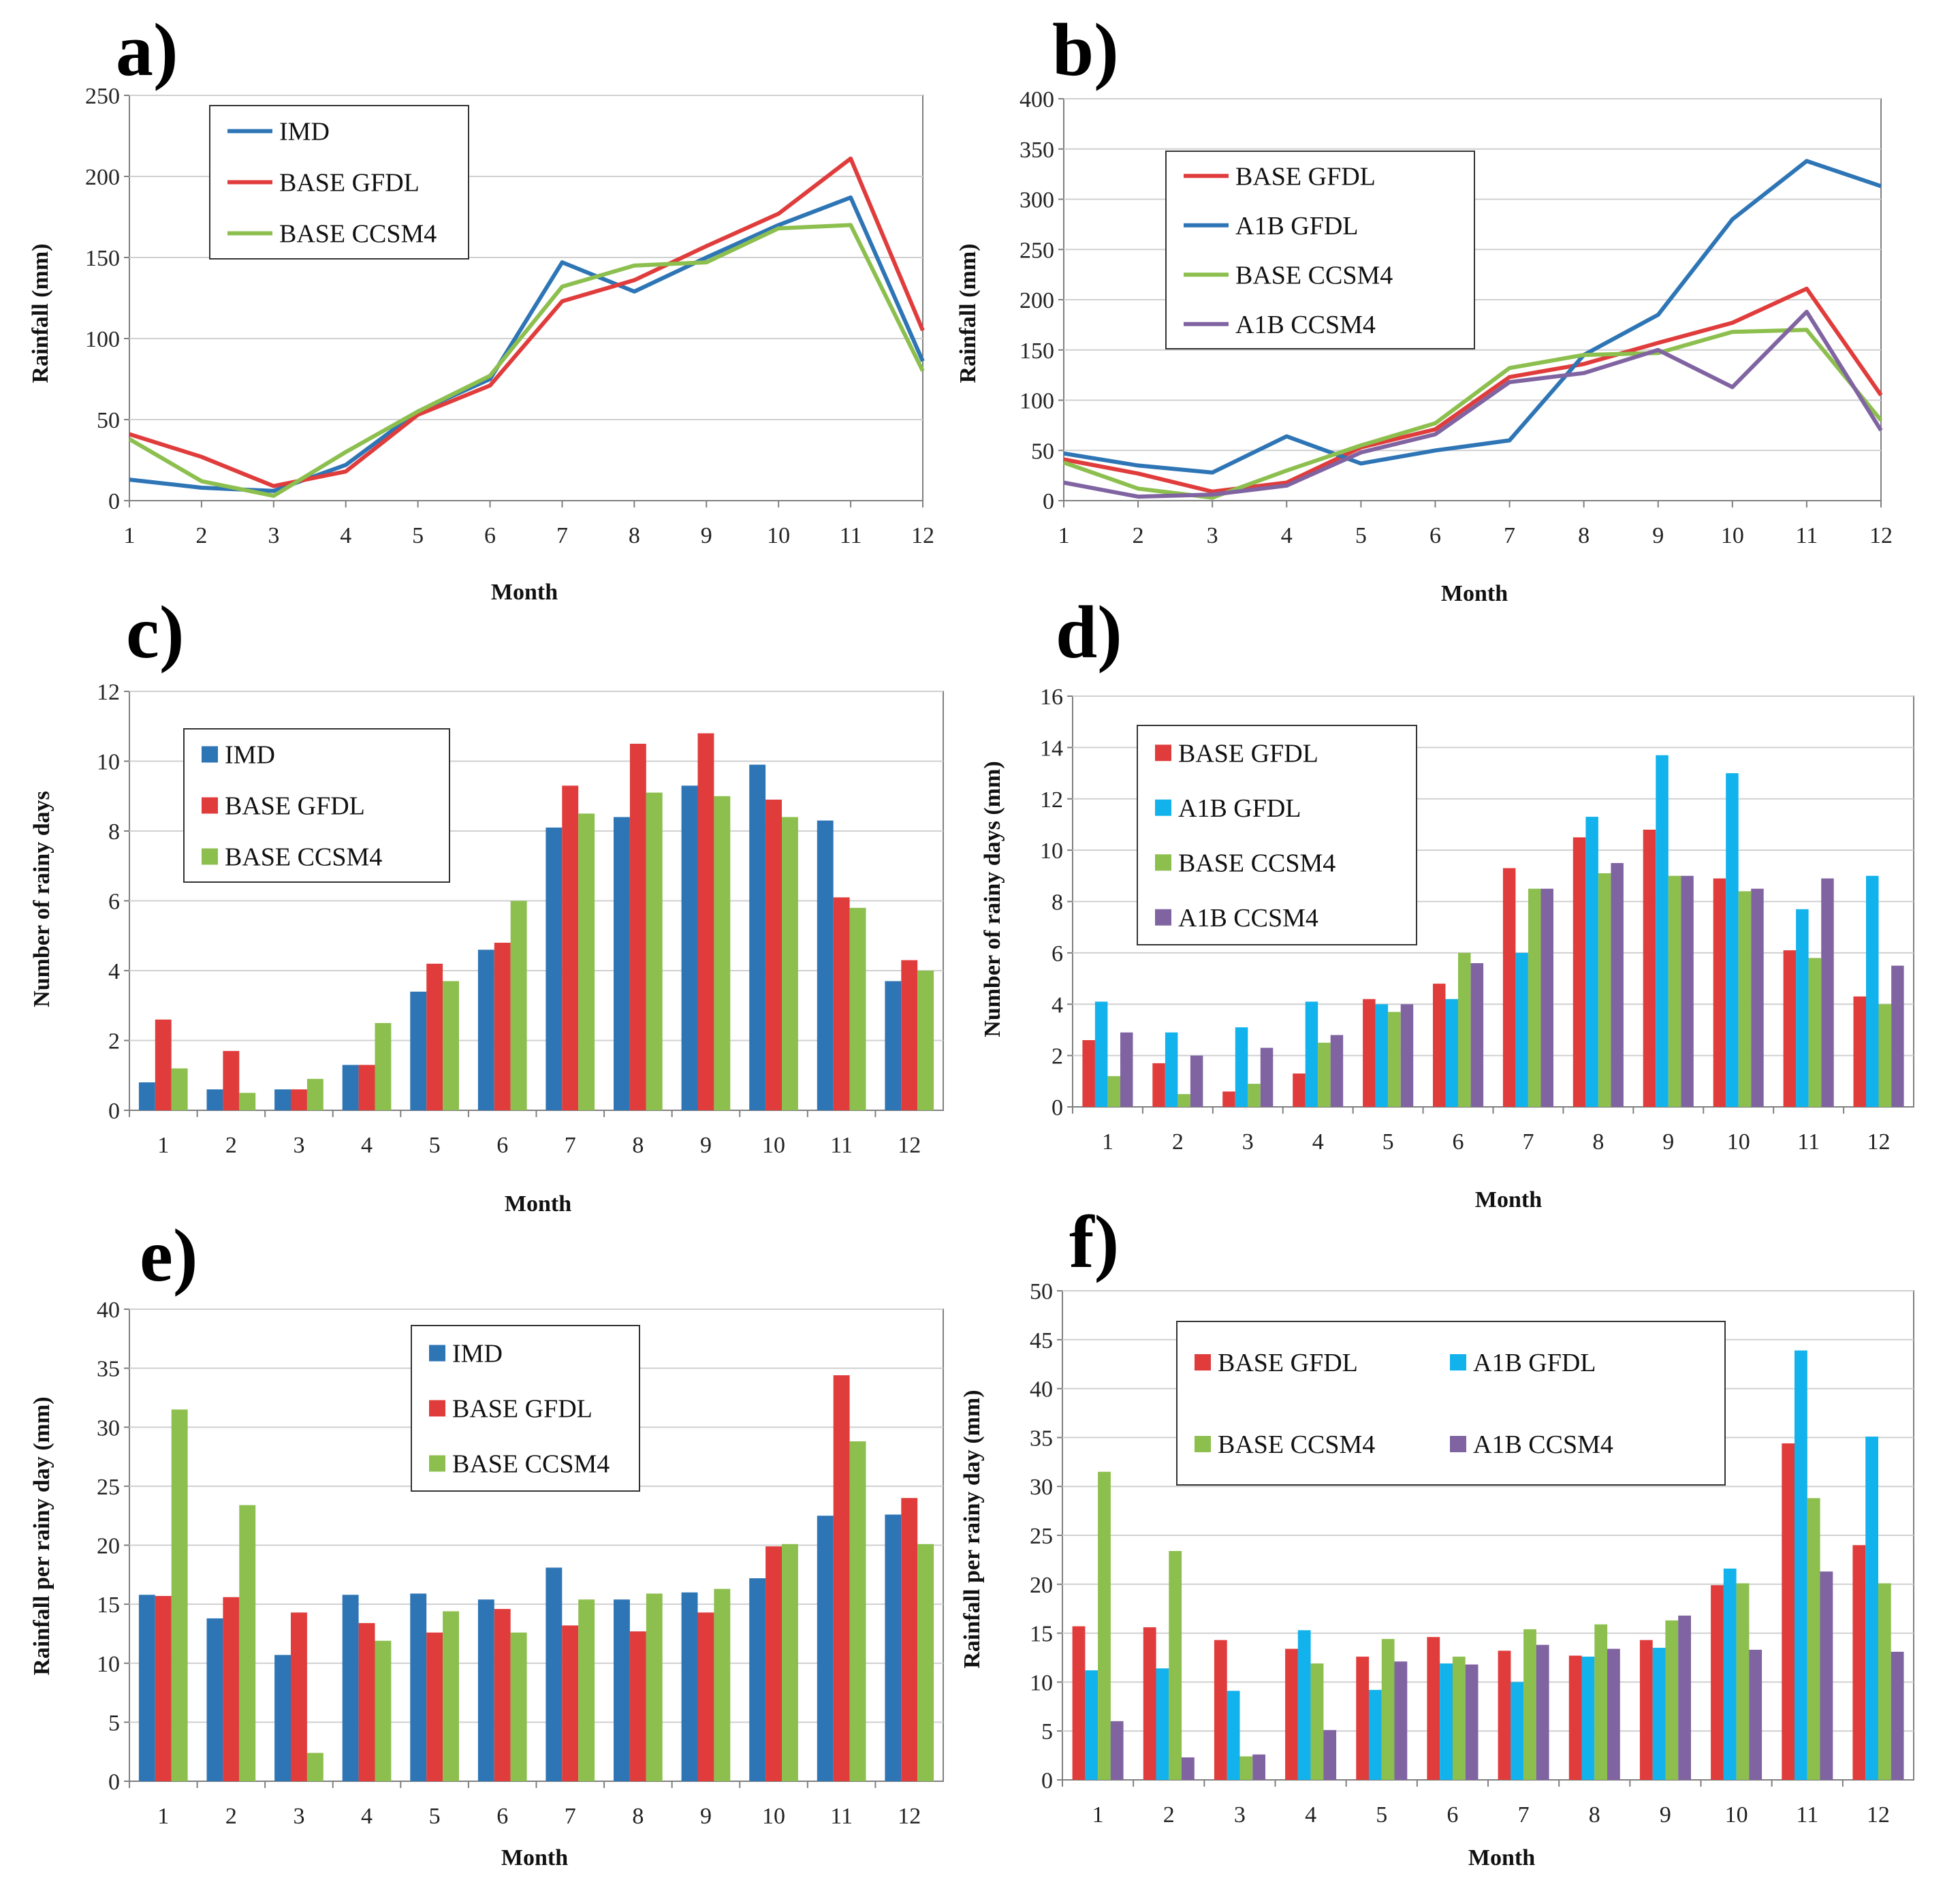 The image size is (1960, 1880). What do you see at coordinates (1107, 1142) in the screenshot?
I see `x-tick-label-d: 1` at bounding box center [1107, 1142].